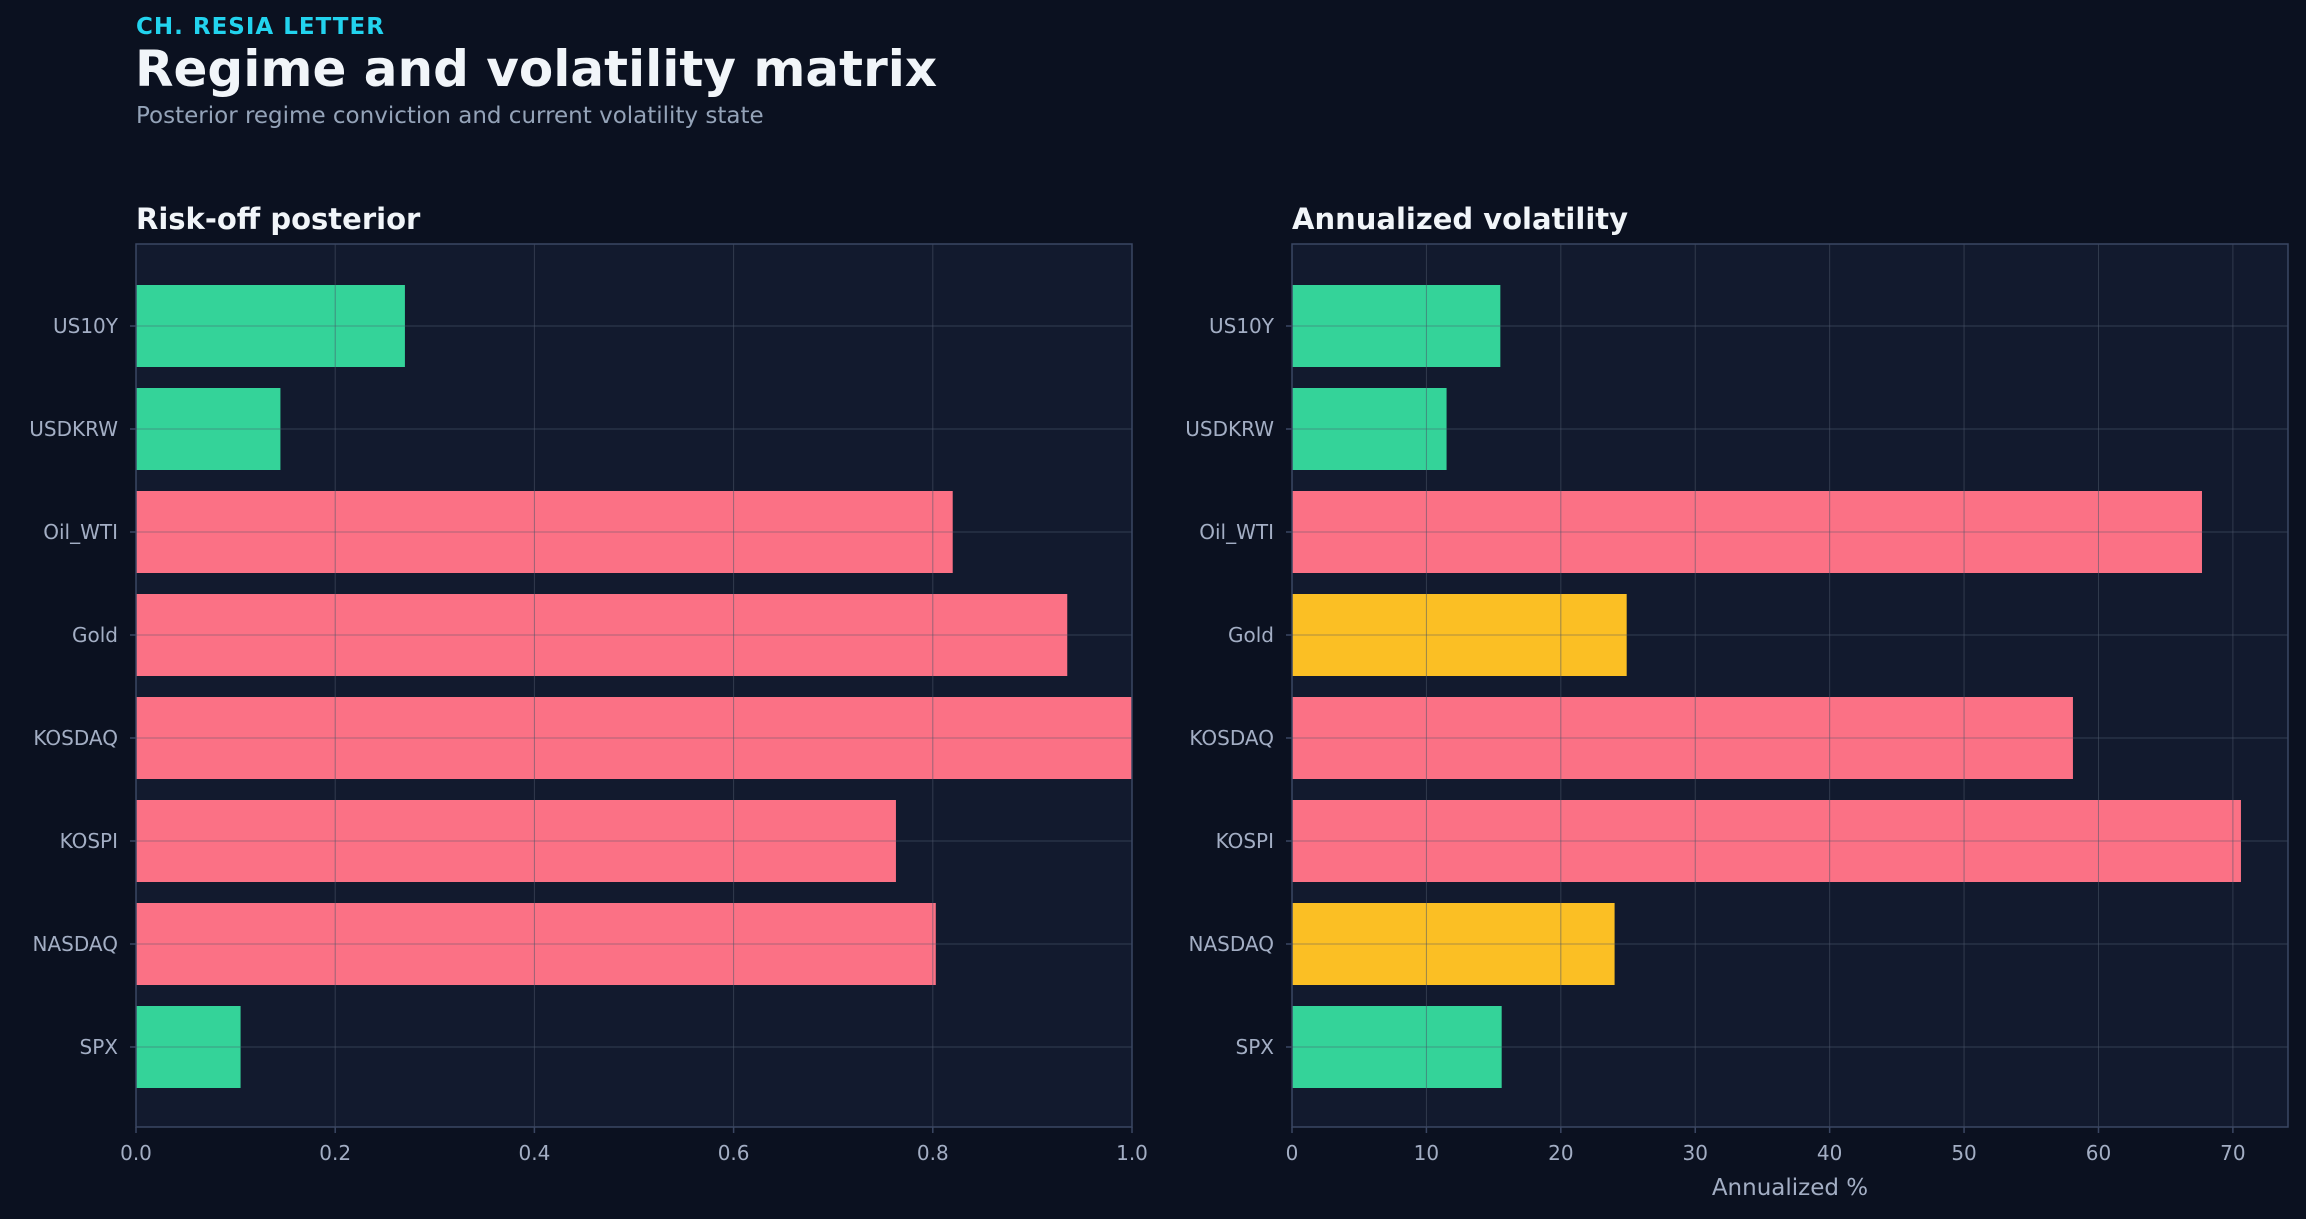 The width and height of the screenshot is (2306, 1219). I want to click on x-tick-label: 40, so click(1829, 1153).